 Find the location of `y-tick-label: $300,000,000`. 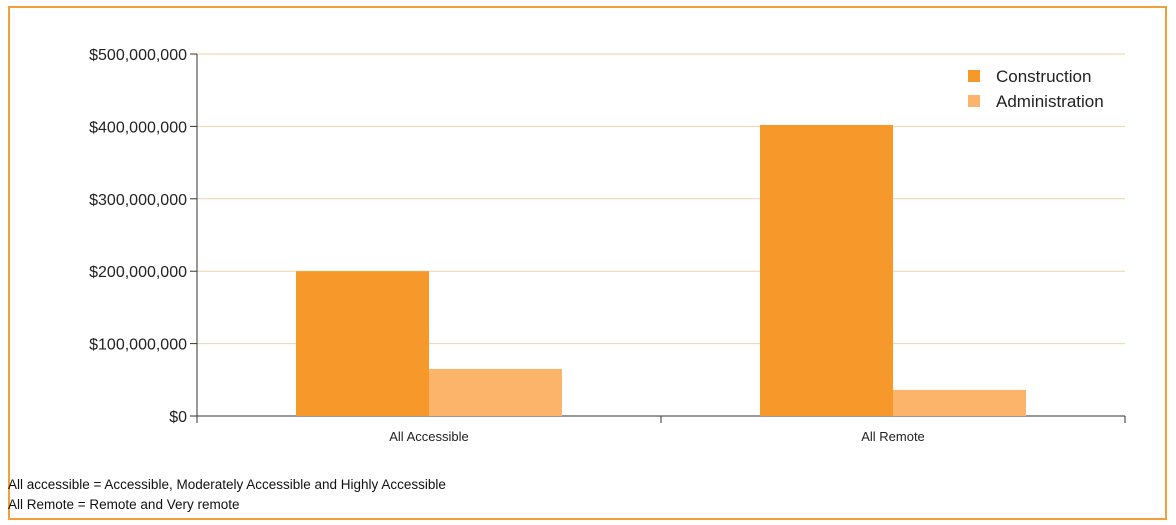

y-tick-label: $300,000,000 is located at coordinates (138, 200).